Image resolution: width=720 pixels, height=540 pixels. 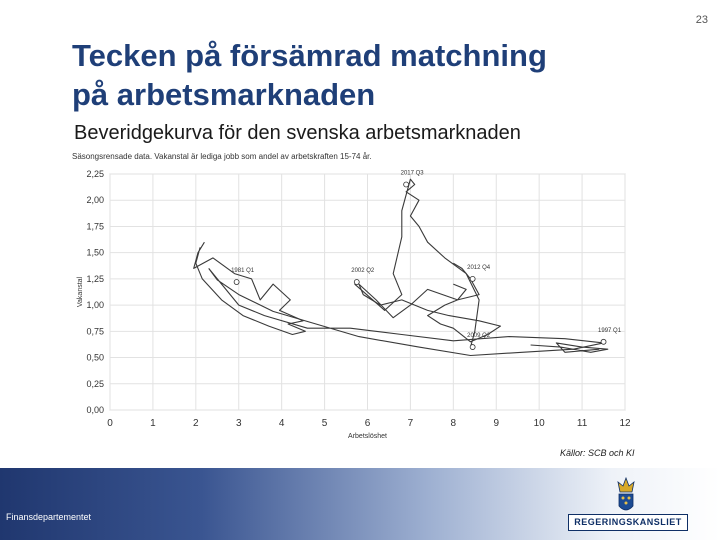 I want to click on x-axis-label: Arbetslöshet, so click(x=367, y=436).